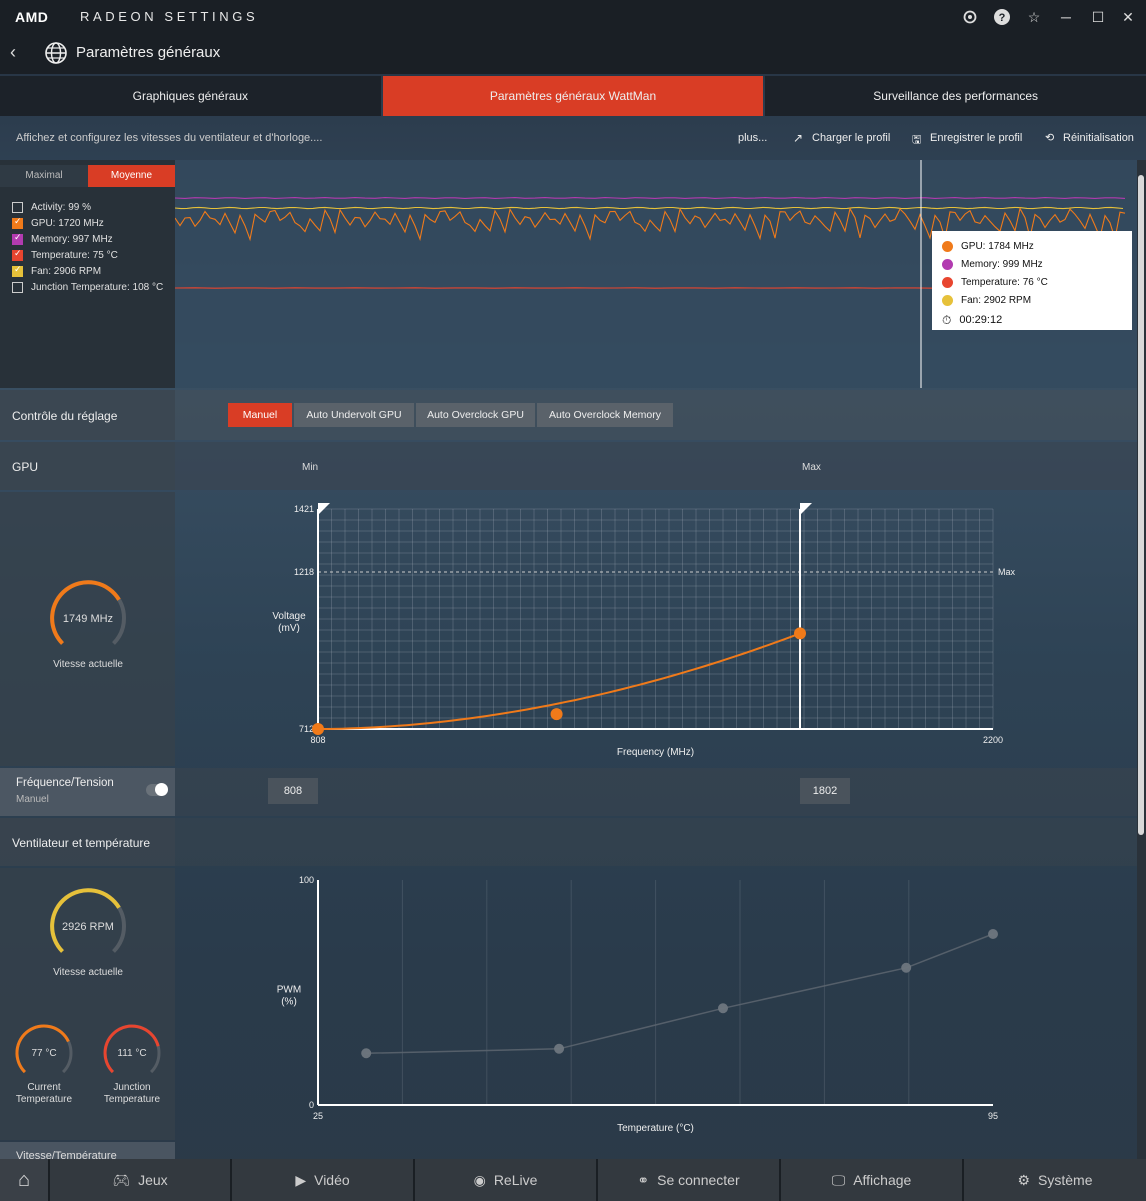  I want to click on freq-tension-sublabel: Manuel, so click(32, 799).